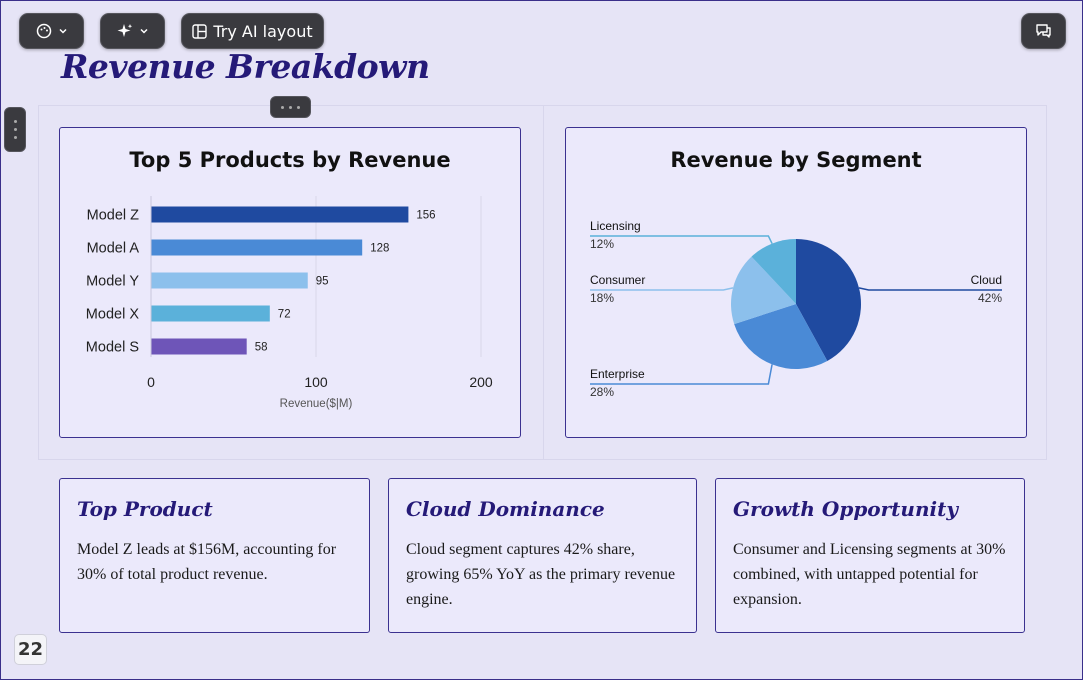 This screenshot has height=680, width=1083. What do you see at coordinates (145, 509) in the screenshot?
I see `insight-title: Top Product` at bounding box center [145, 509].